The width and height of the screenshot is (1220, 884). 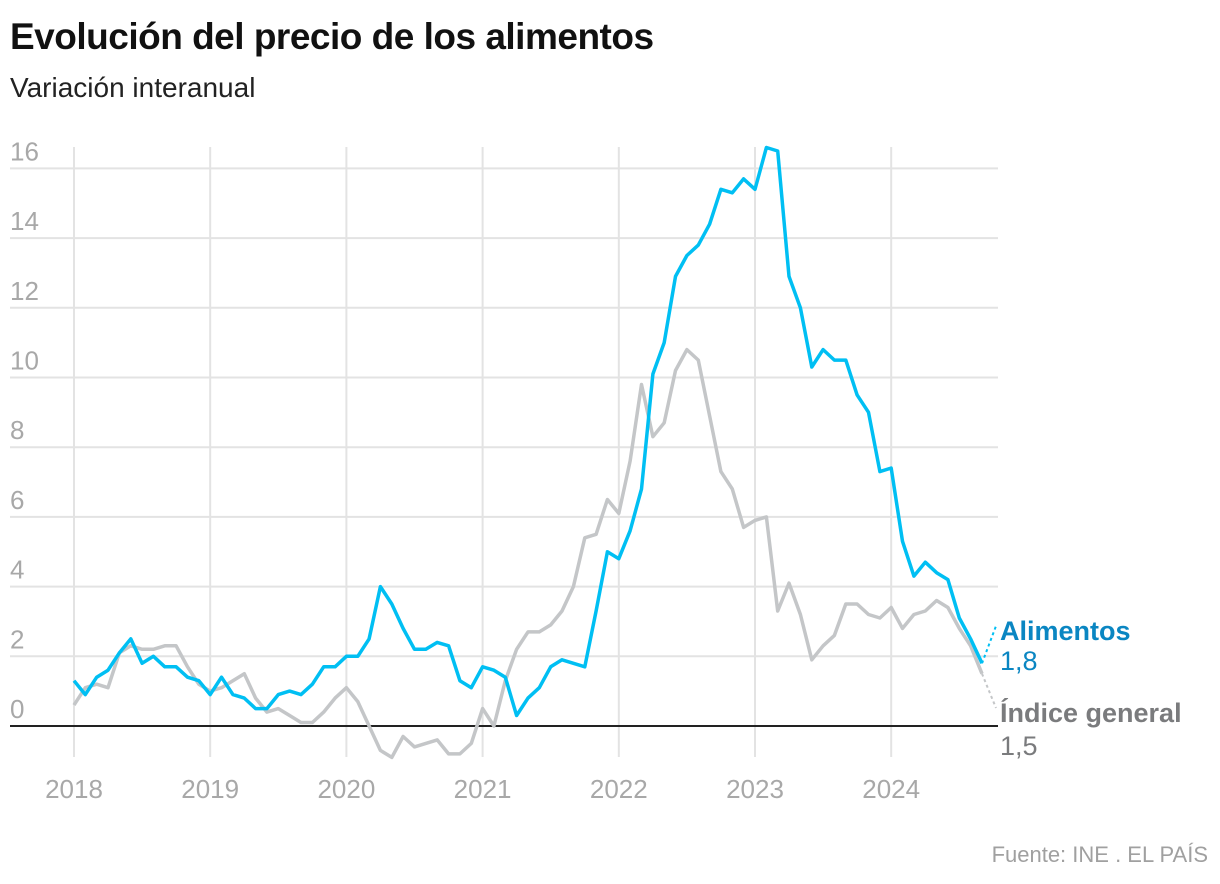 I want to click on y-tick-label: 2, so click(x=17, y=639).